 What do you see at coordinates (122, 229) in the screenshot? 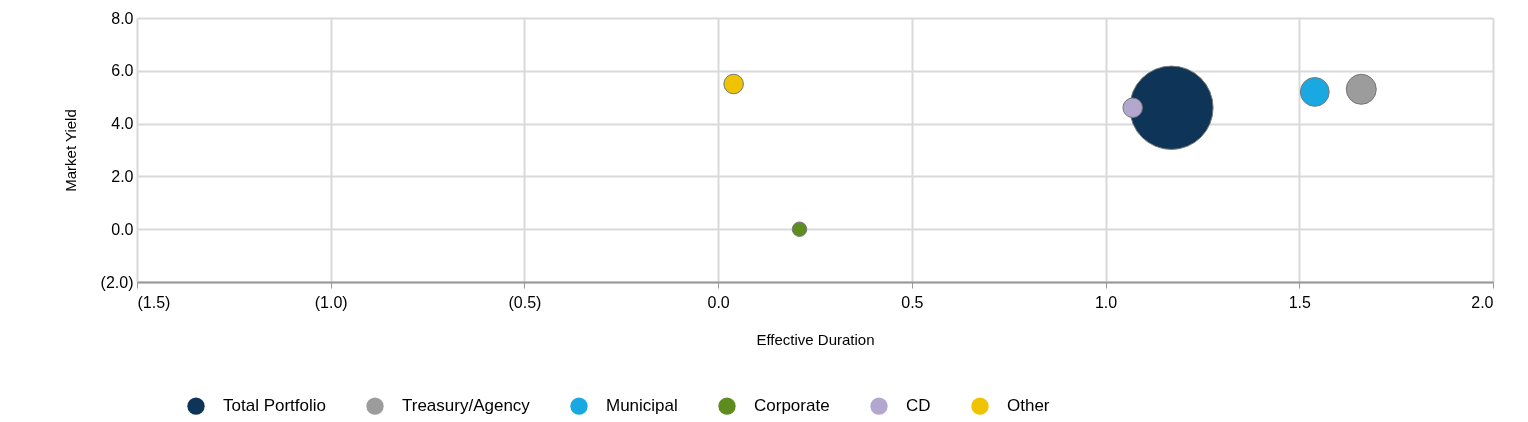
I see `y-tick-label: 0.0` at bounding box center [122, 229].